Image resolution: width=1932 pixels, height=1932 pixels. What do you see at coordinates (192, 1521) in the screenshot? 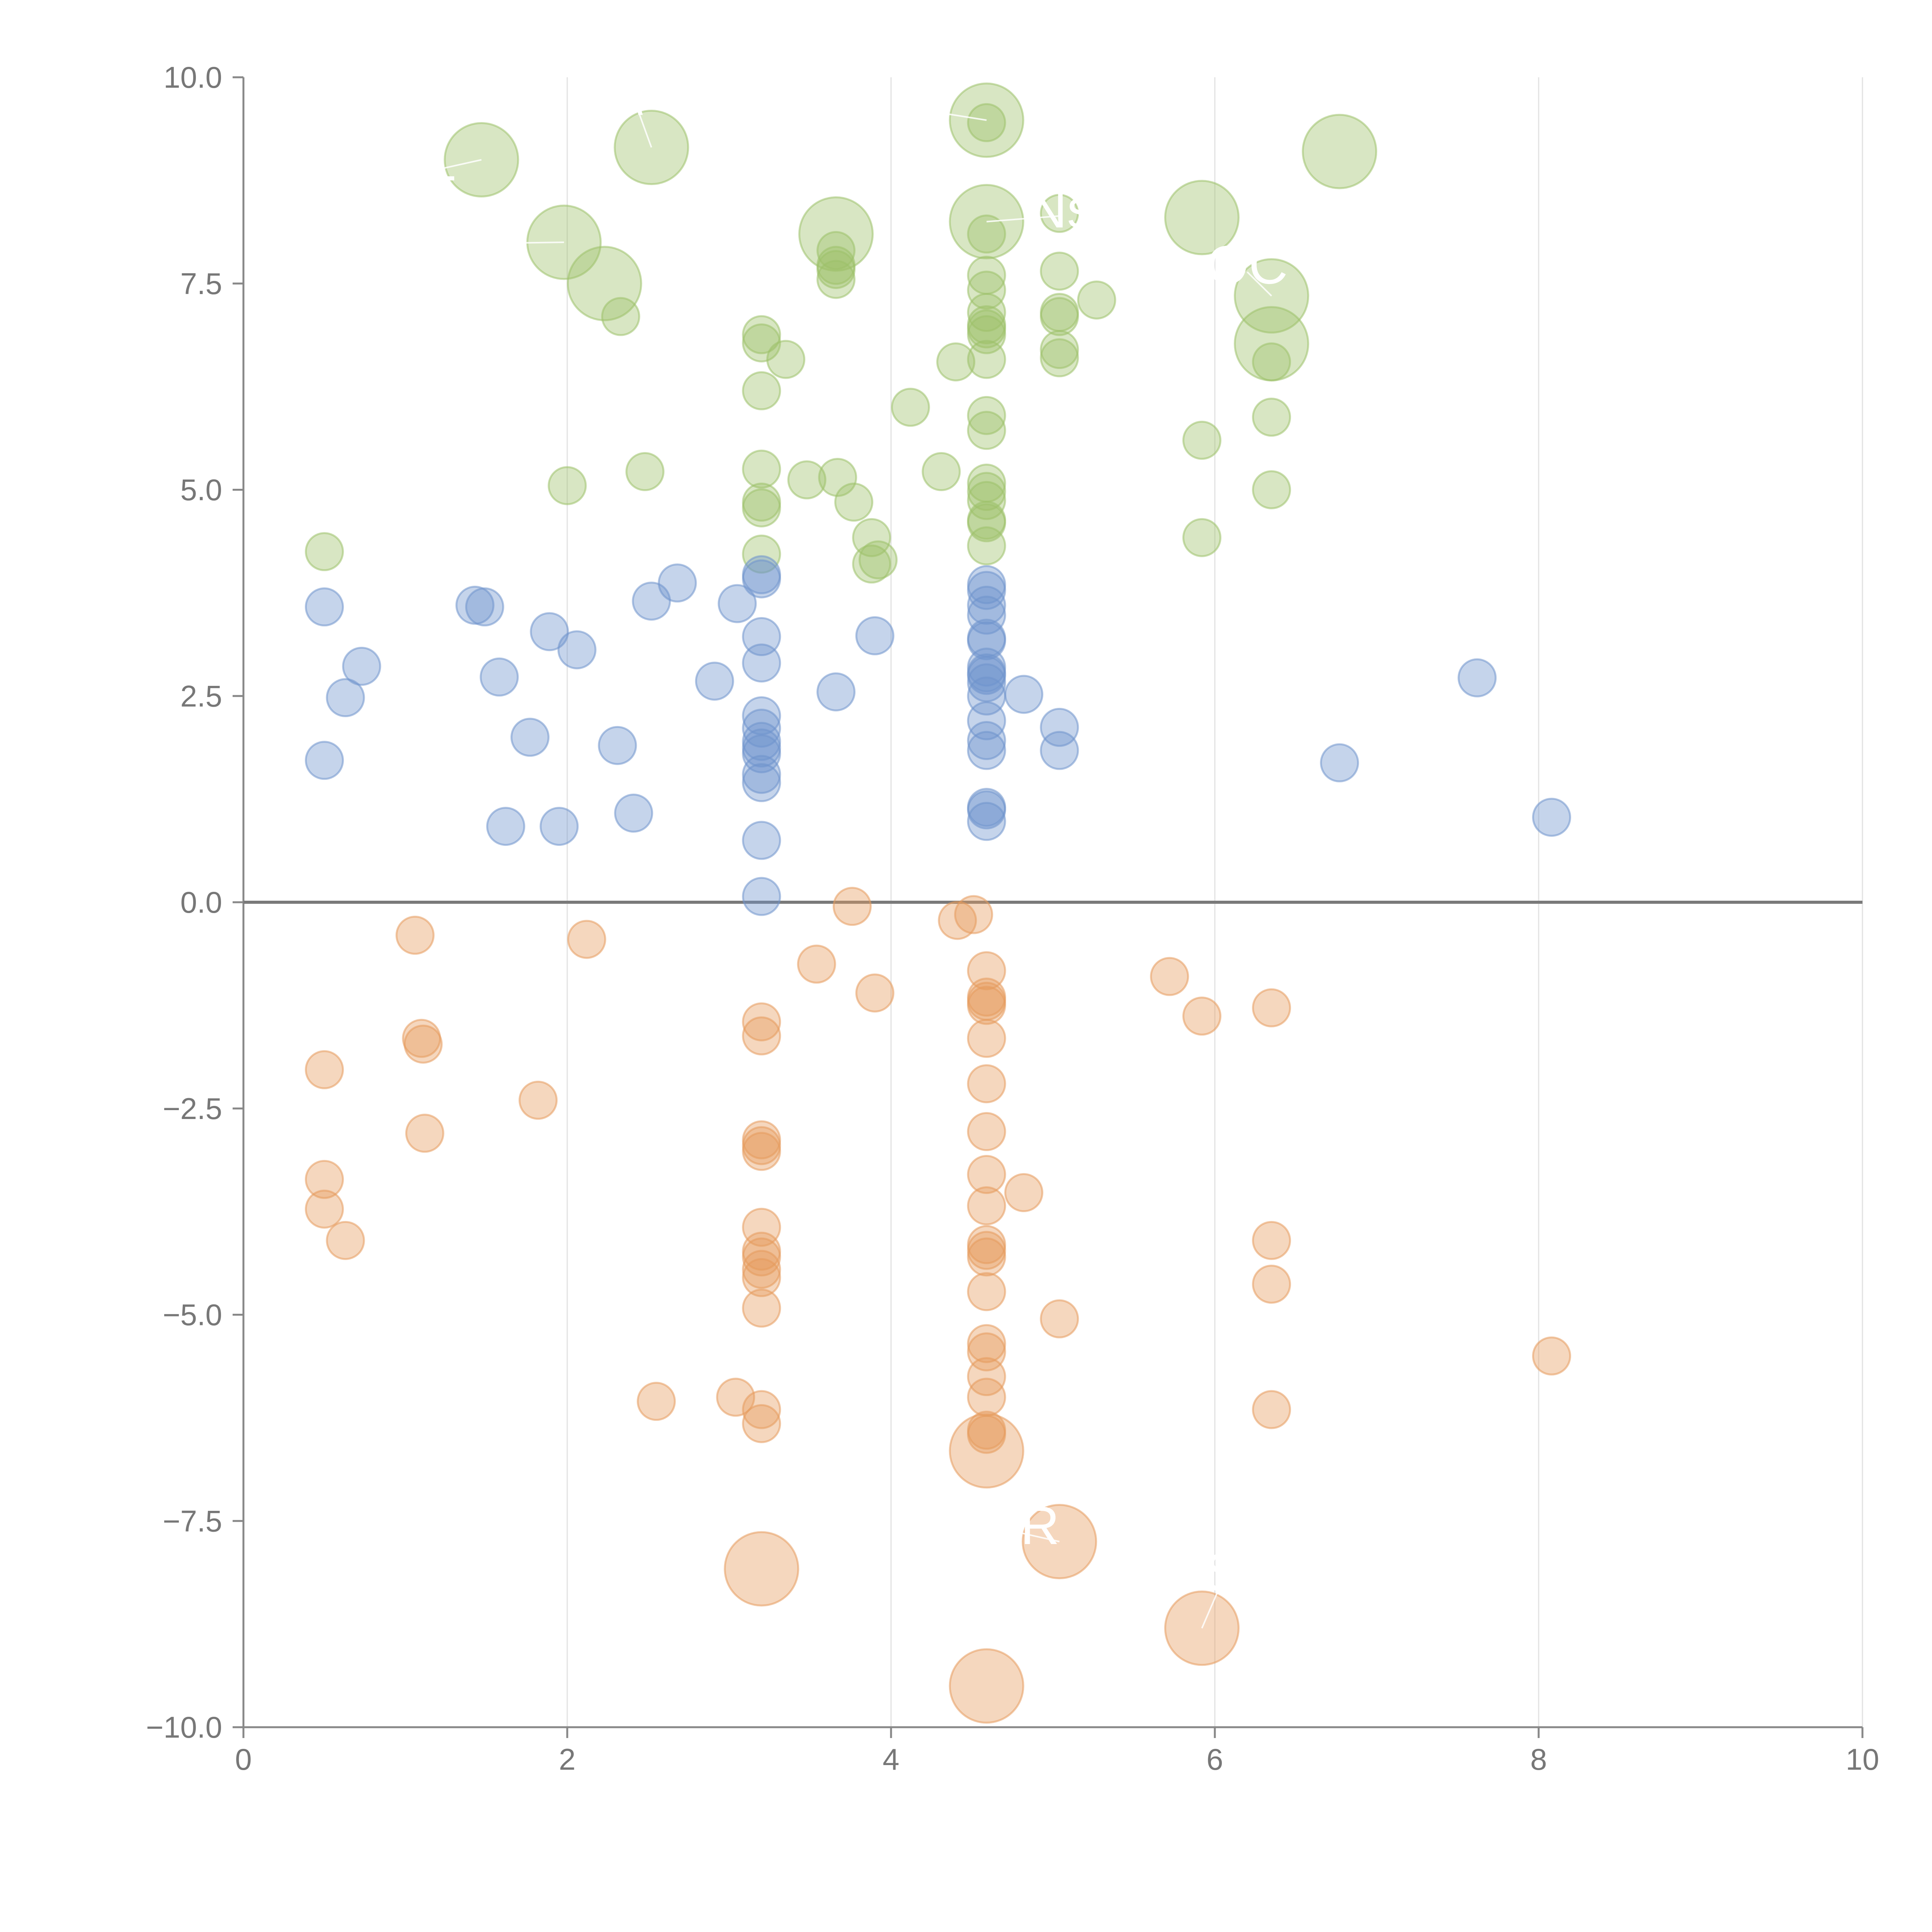
I see `y-tick-label: −7.5` at bounding box center [192, 1521].